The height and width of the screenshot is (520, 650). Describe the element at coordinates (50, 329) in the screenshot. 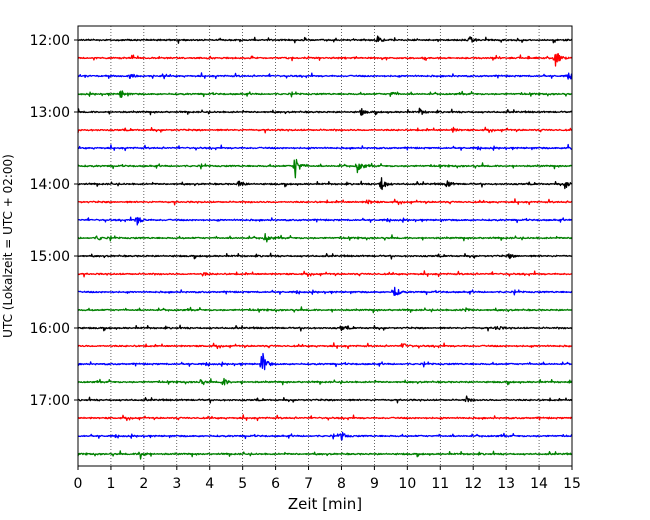

I see `y-tick-label: 16:00` at that location.